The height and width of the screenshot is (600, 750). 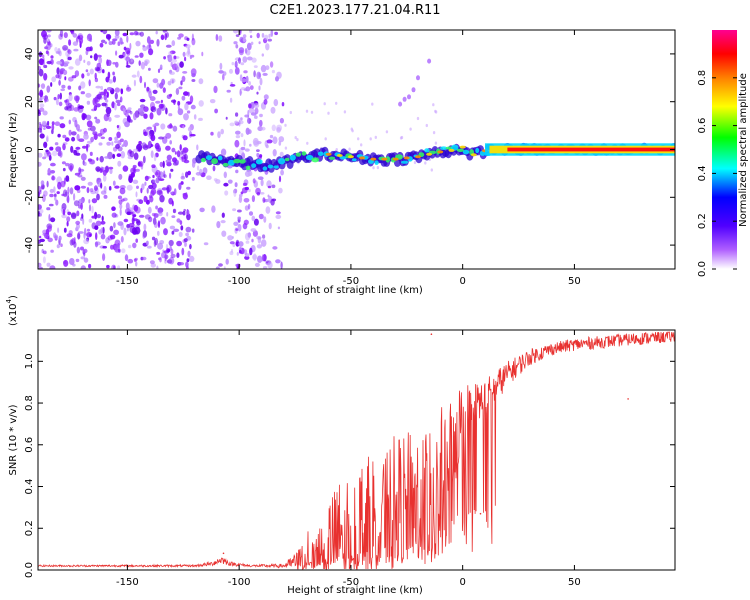 I want to click on x-tick-label: -150, so click(x=127, y=582).